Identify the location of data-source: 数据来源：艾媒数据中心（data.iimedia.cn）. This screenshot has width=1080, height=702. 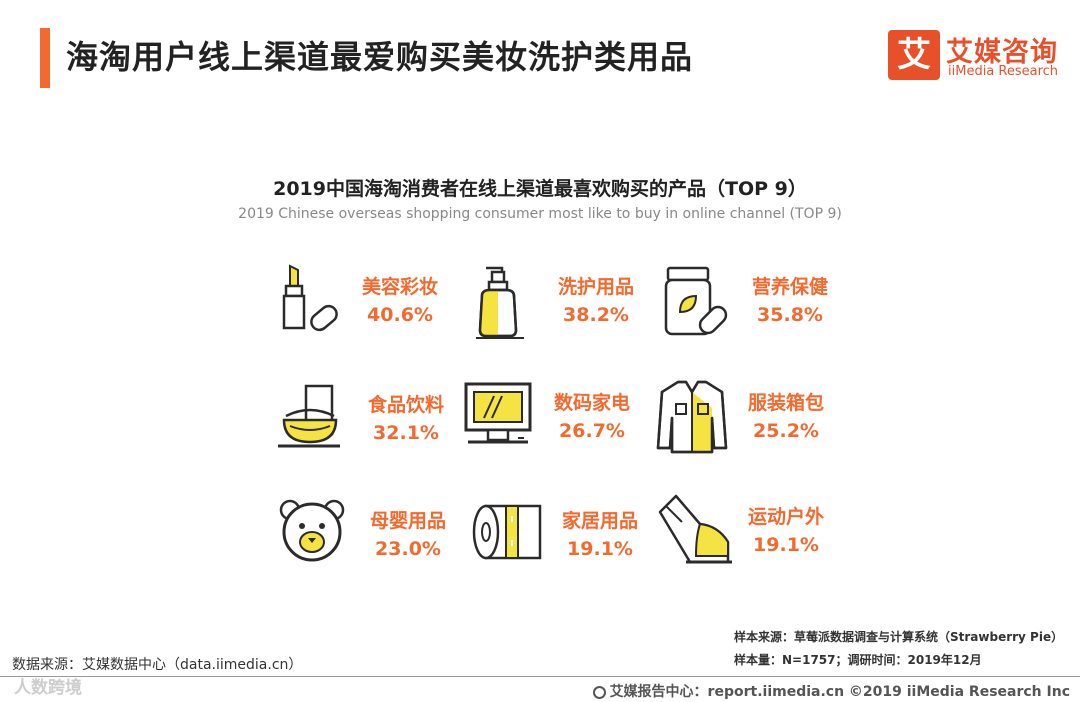
(157, 665).